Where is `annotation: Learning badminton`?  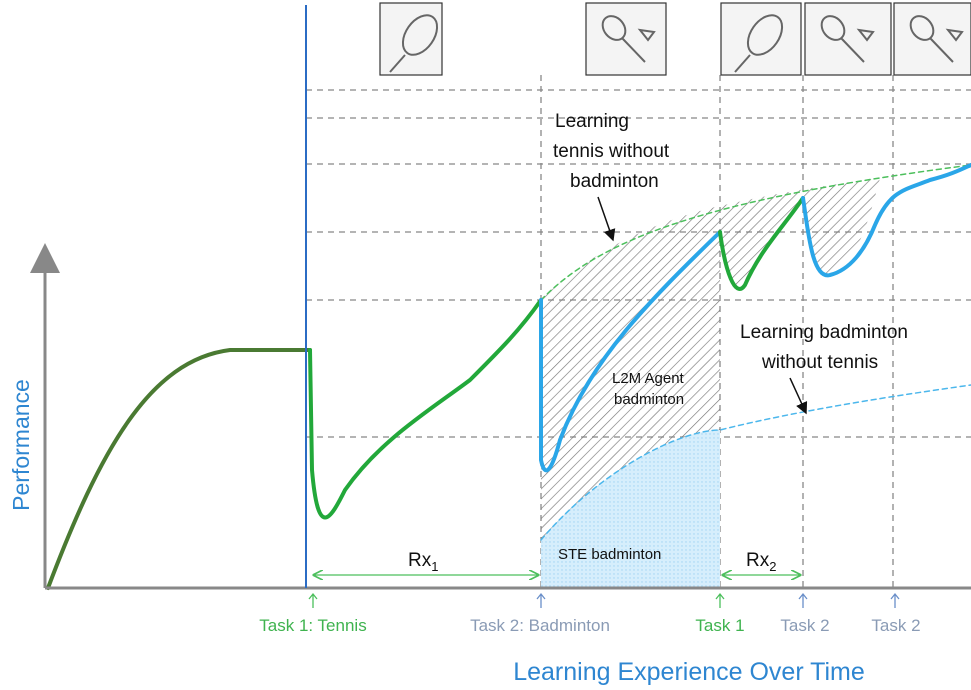
annotation: Learning badminton is located at coordinates (824, 332).